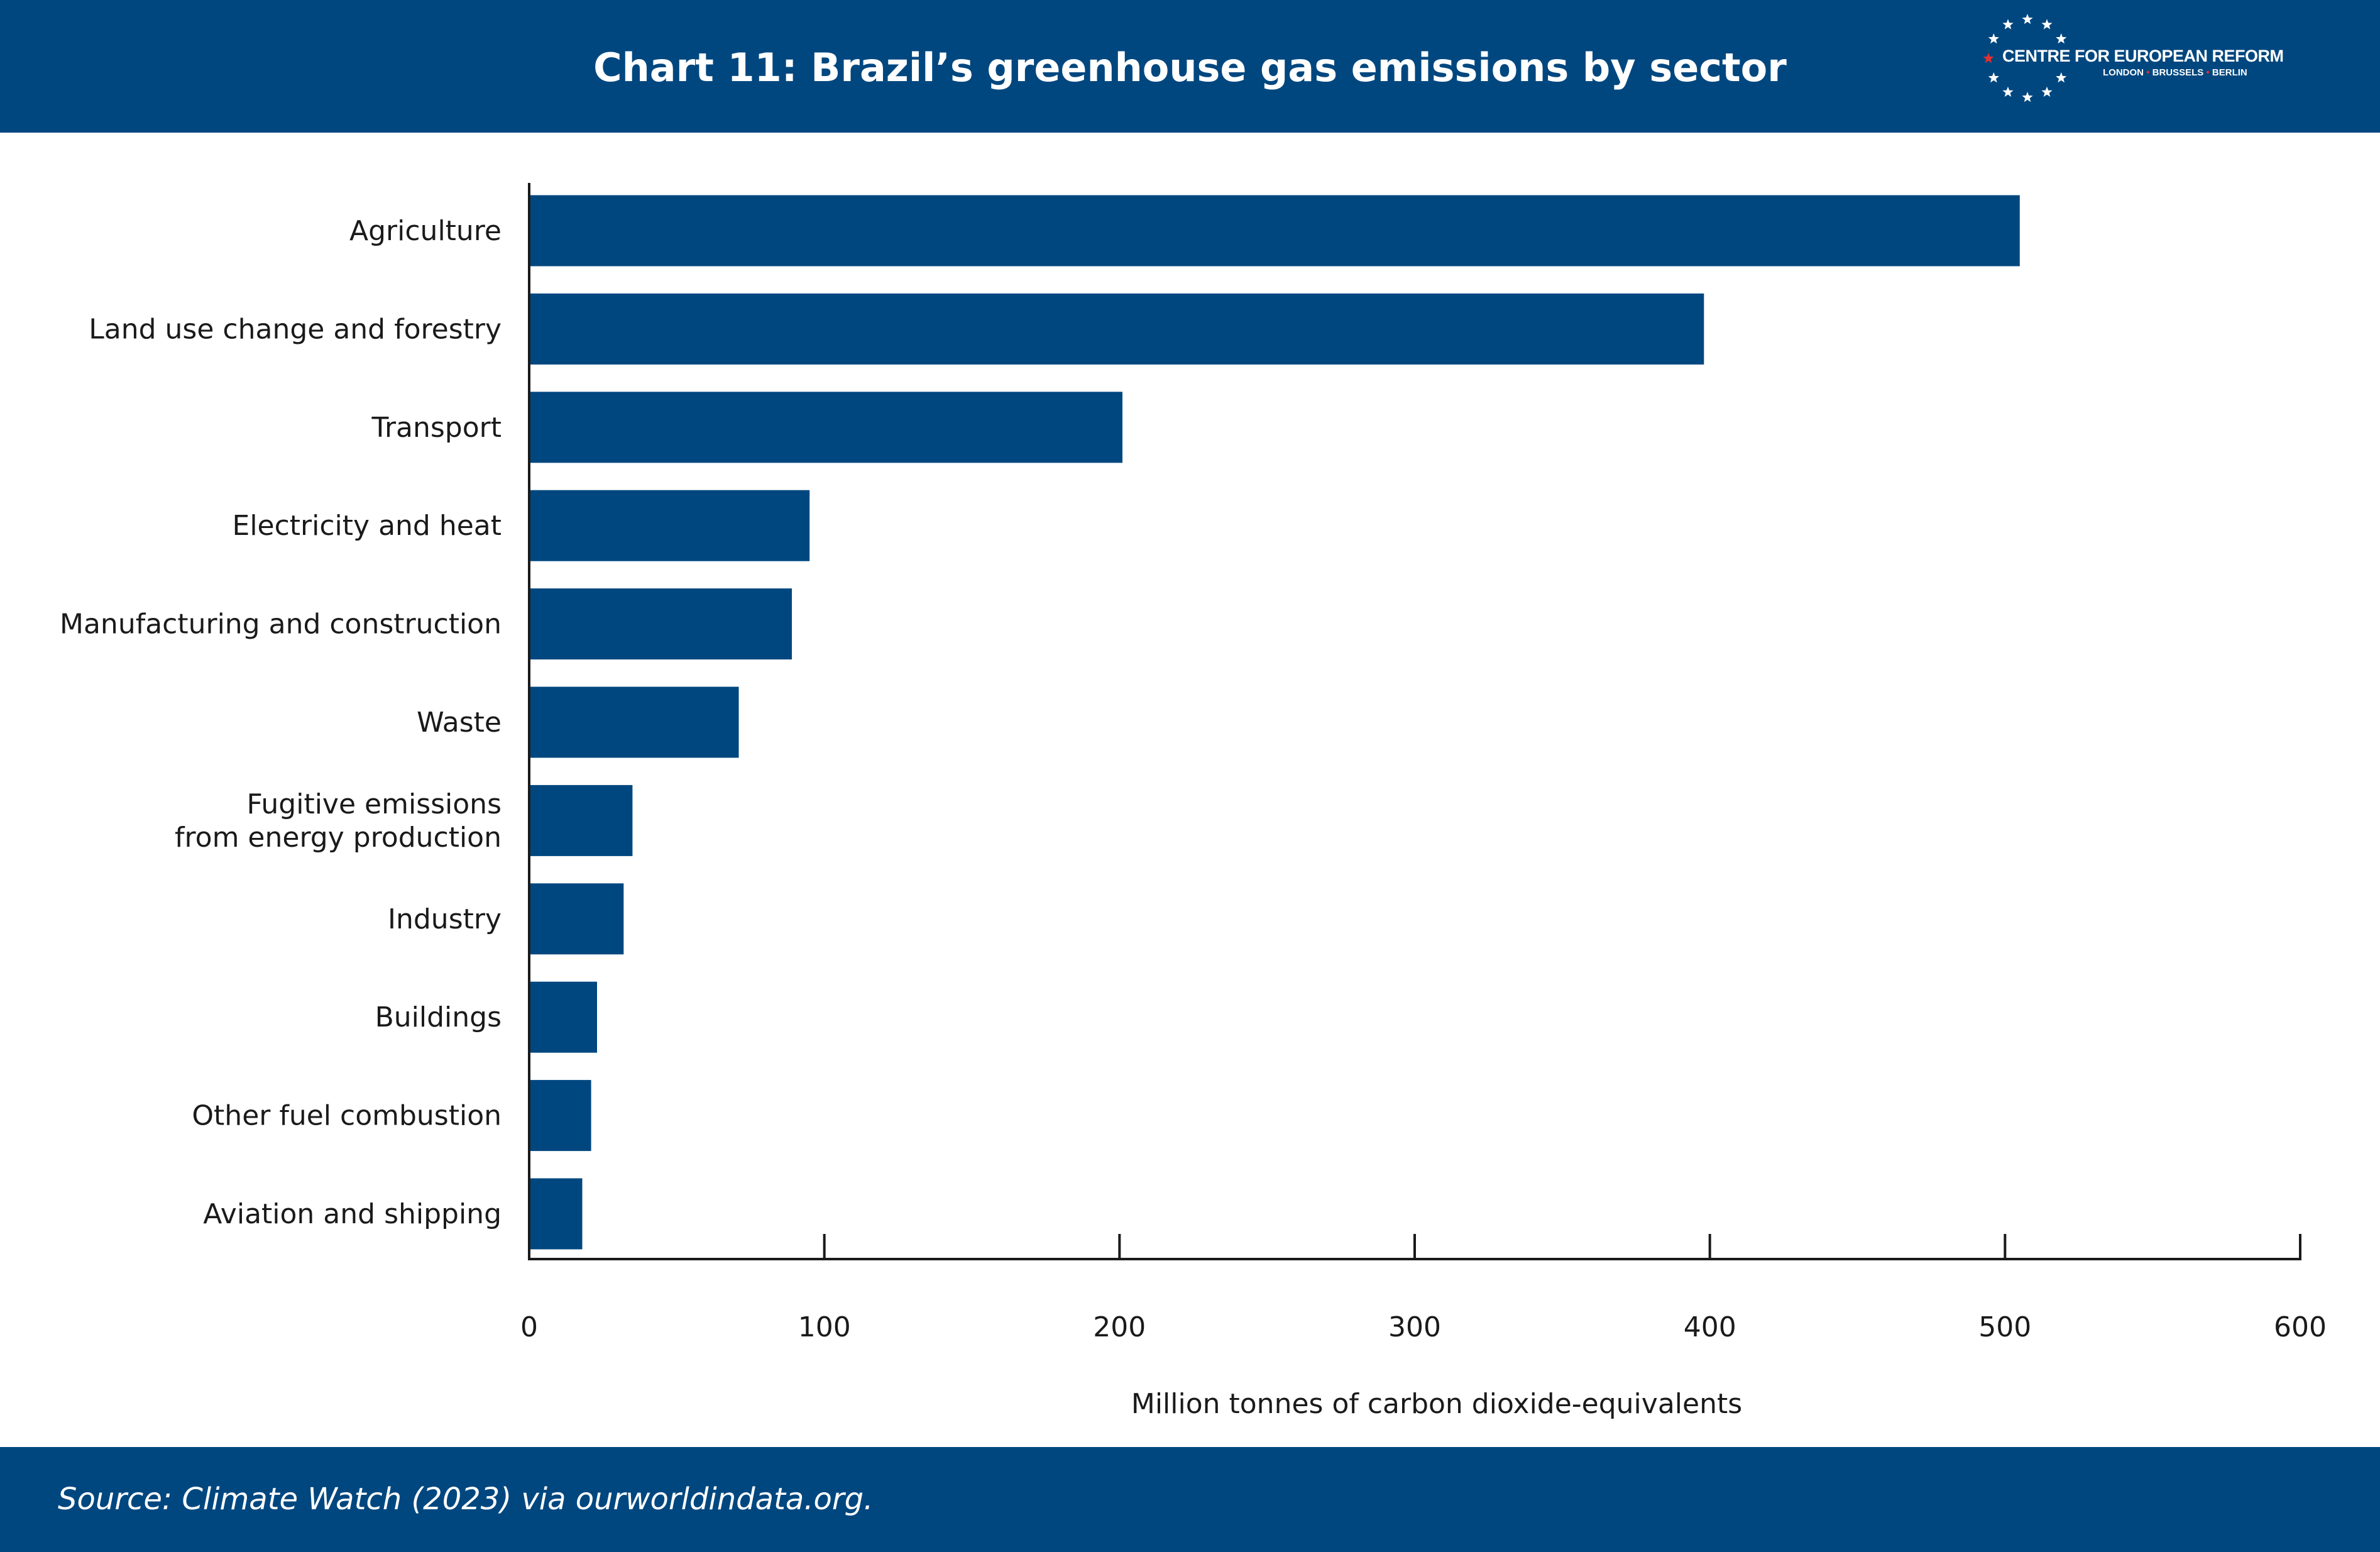  Describe the element at coordinates (1414, 1327) in the screenshot. I see `x-tick-label: 300` at that location.